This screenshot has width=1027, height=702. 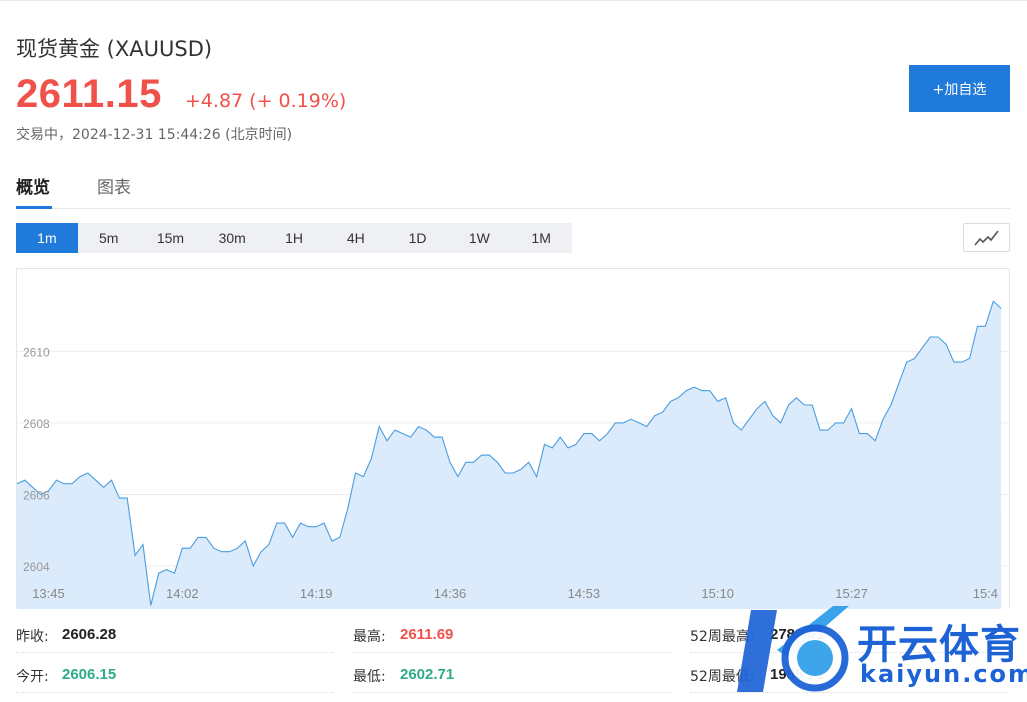 What do you see at coordinates (427, 674) in the screenshot?
I see `stat-value: 2602.71` at bounding box center [427, 674].